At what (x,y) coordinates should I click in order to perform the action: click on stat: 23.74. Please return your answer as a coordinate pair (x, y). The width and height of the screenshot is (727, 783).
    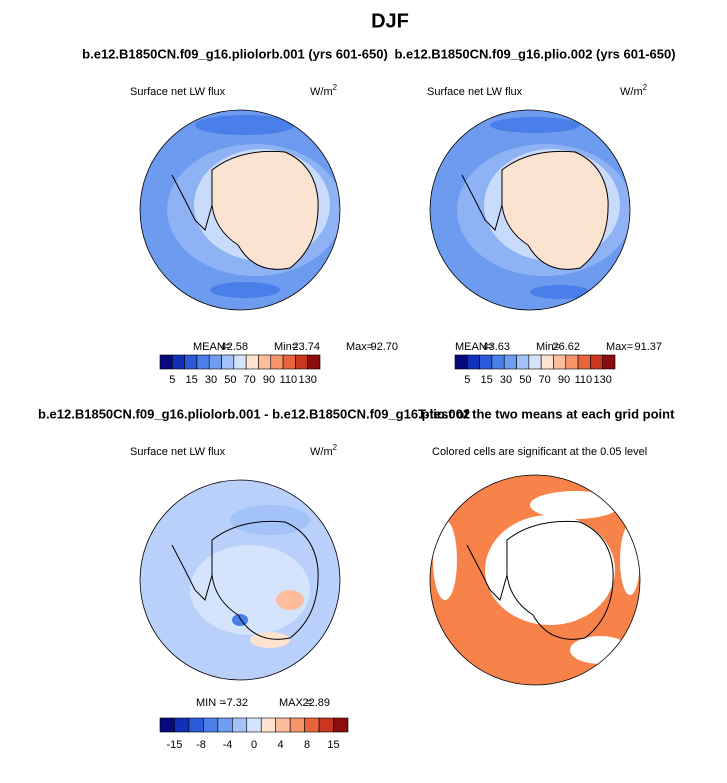
    Looking at the image, I should click on (306, 347).